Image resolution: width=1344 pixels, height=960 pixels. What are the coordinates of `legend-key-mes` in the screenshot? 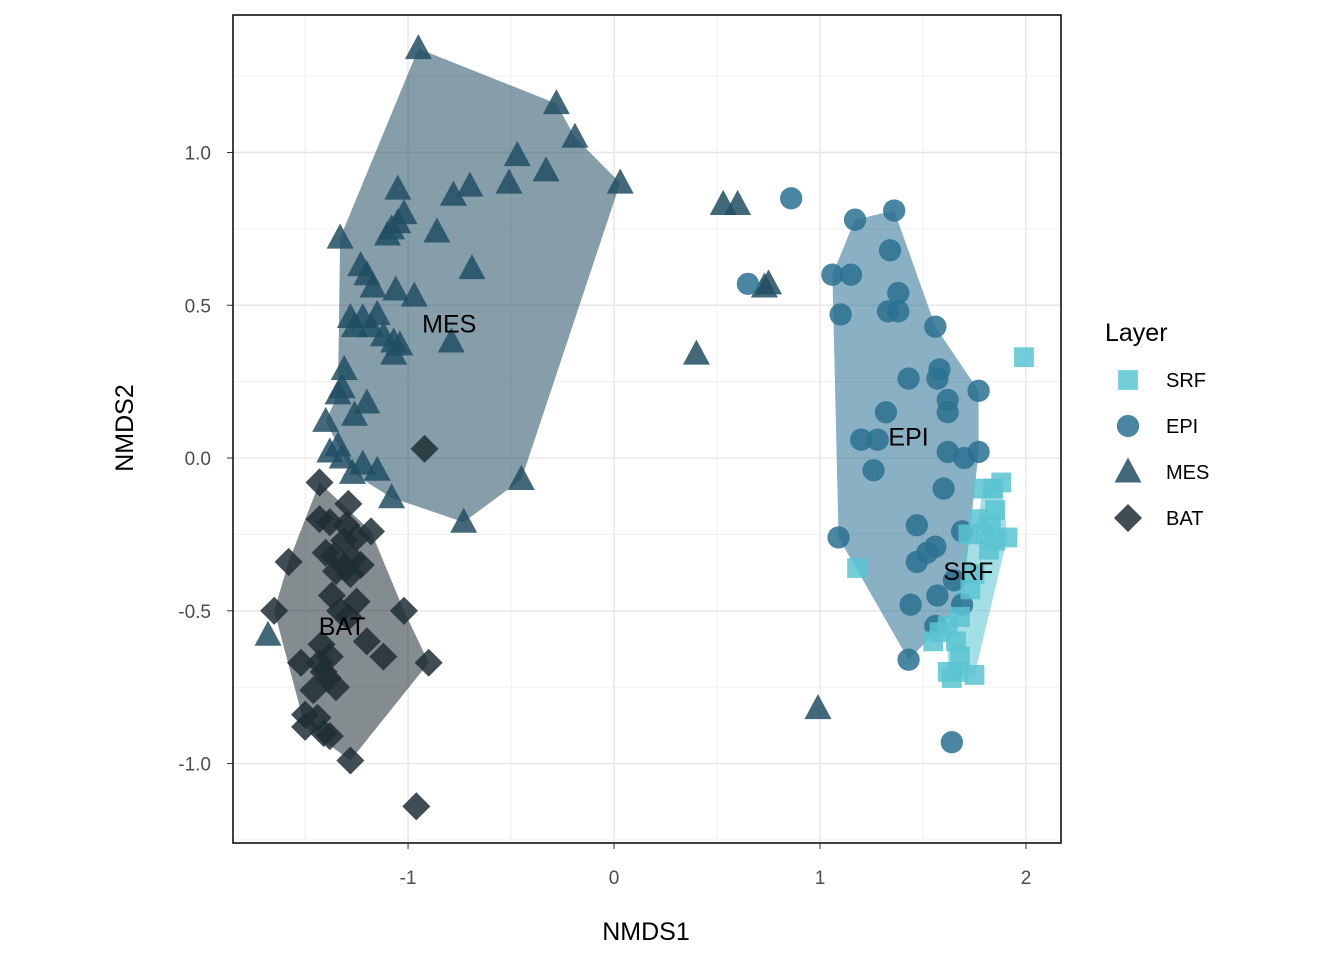 It's located at (1128, 470).